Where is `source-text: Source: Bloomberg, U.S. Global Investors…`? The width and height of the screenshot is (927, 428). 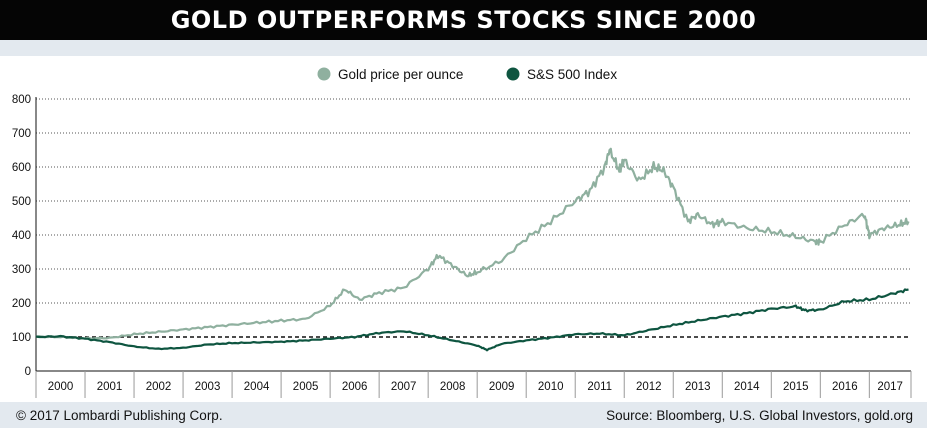
source-text: Source: Bloomberg, U.S. Global Investors… is located at coordinates (759, 415).